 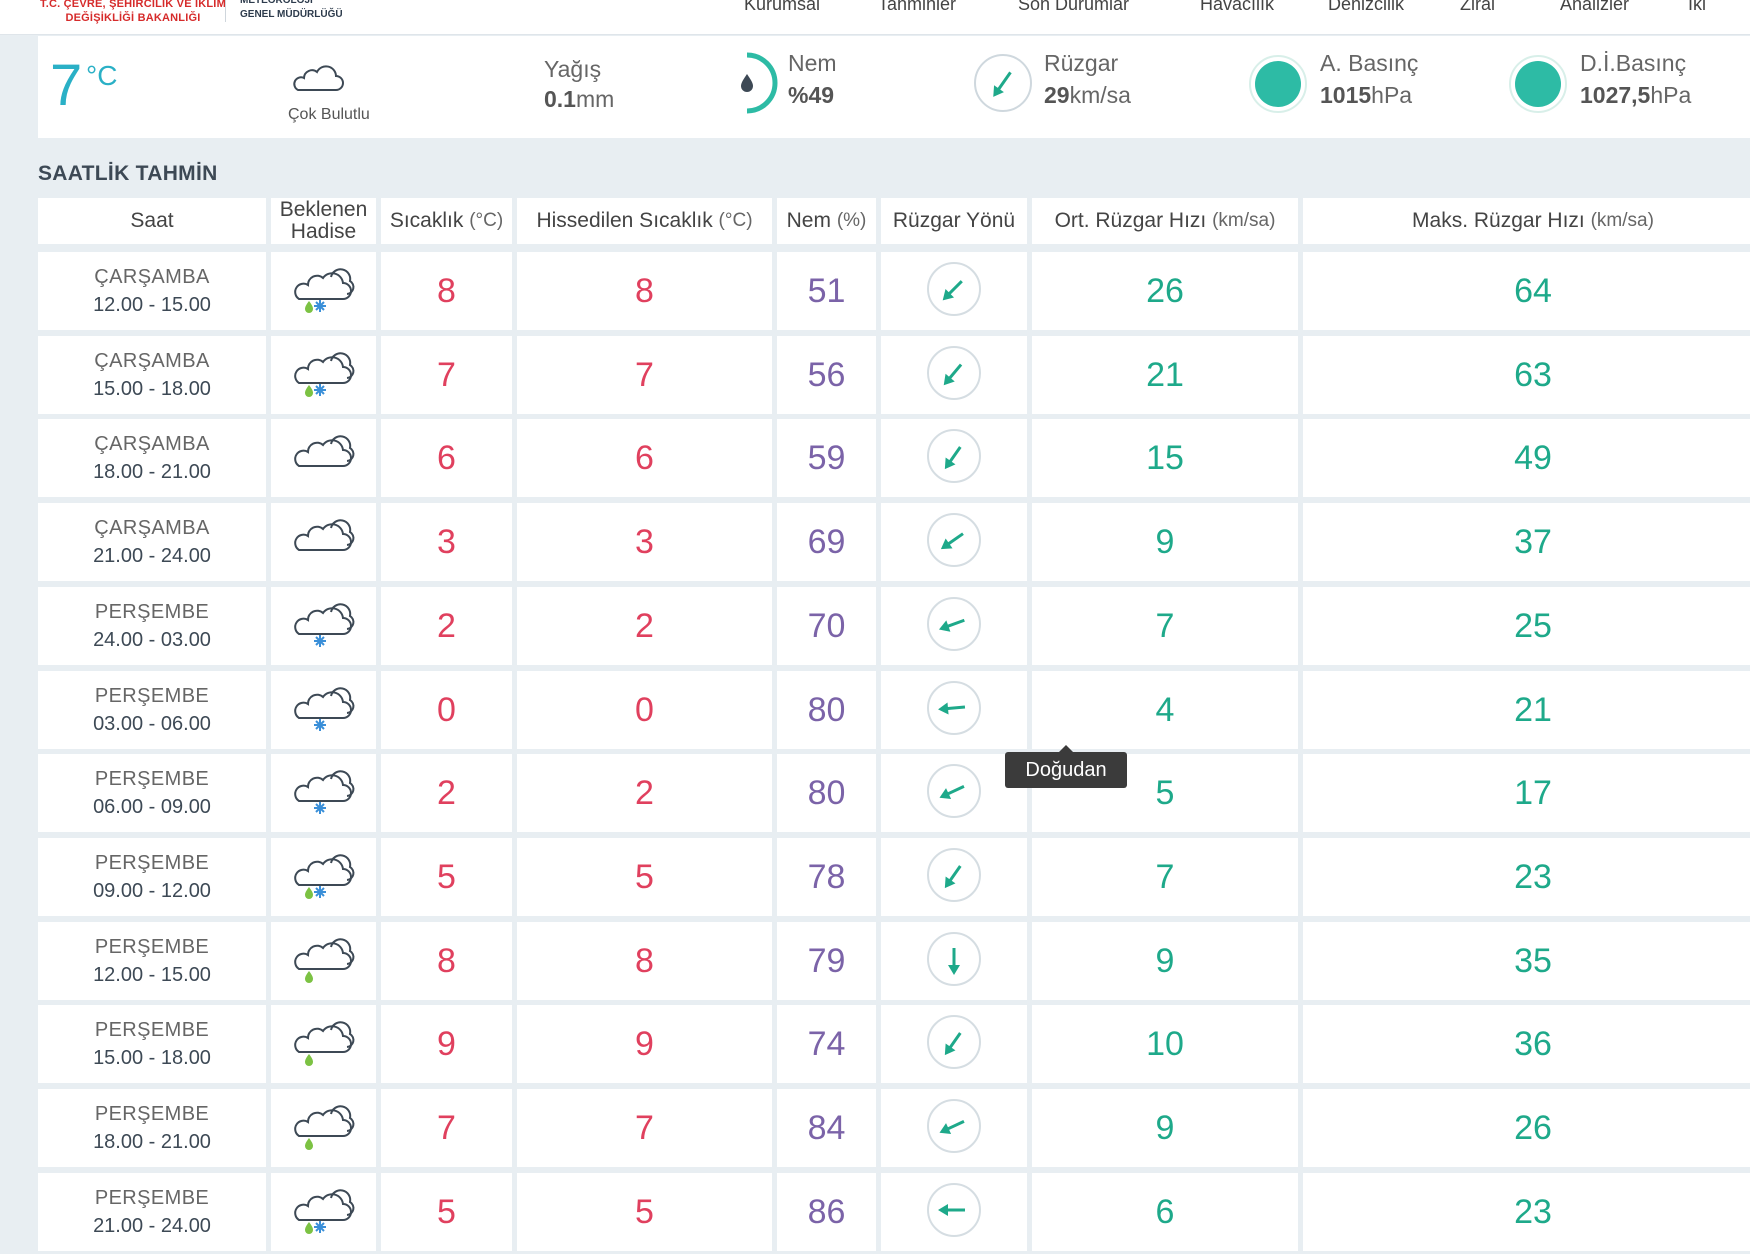 I want to click on row-time-cell: ÇARŞAMBA 12.00 - 15.00, so click(x=152, y=291).